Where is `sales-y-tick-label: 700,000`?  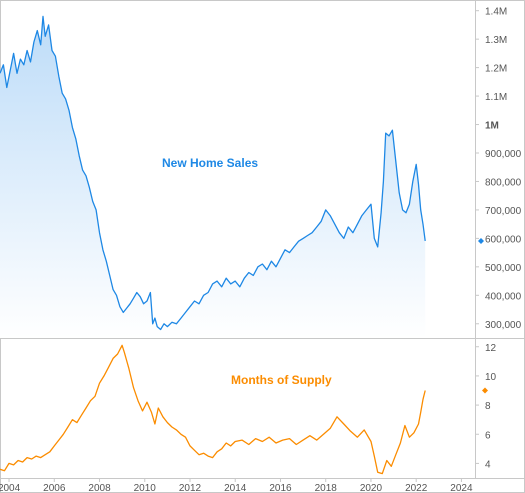 sales-y-tick-label: 700,000 is located at coordinates (503, 211).